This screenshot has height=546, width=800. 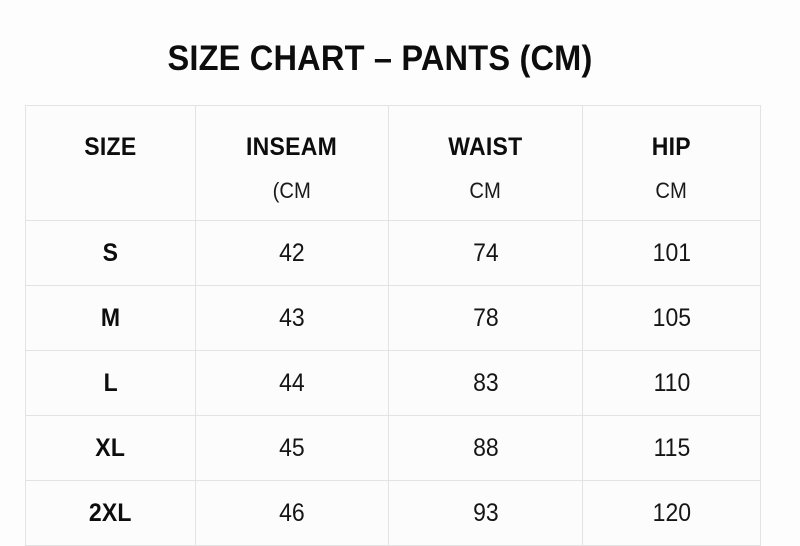 I want to click on cell-inseam-value: 46, so click(x=292, y=512).